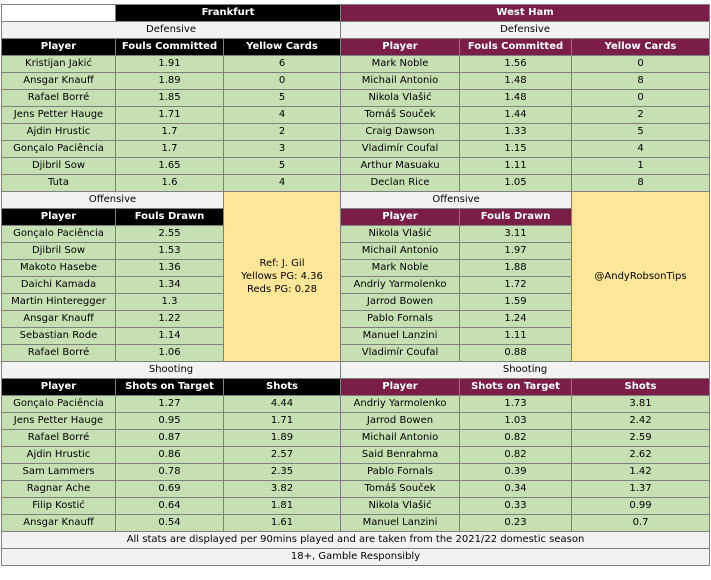 The width and height of the screenshot is (711, 580). I want to click on westham-offensive-cell: Michail Antonio, so click(400, 251).